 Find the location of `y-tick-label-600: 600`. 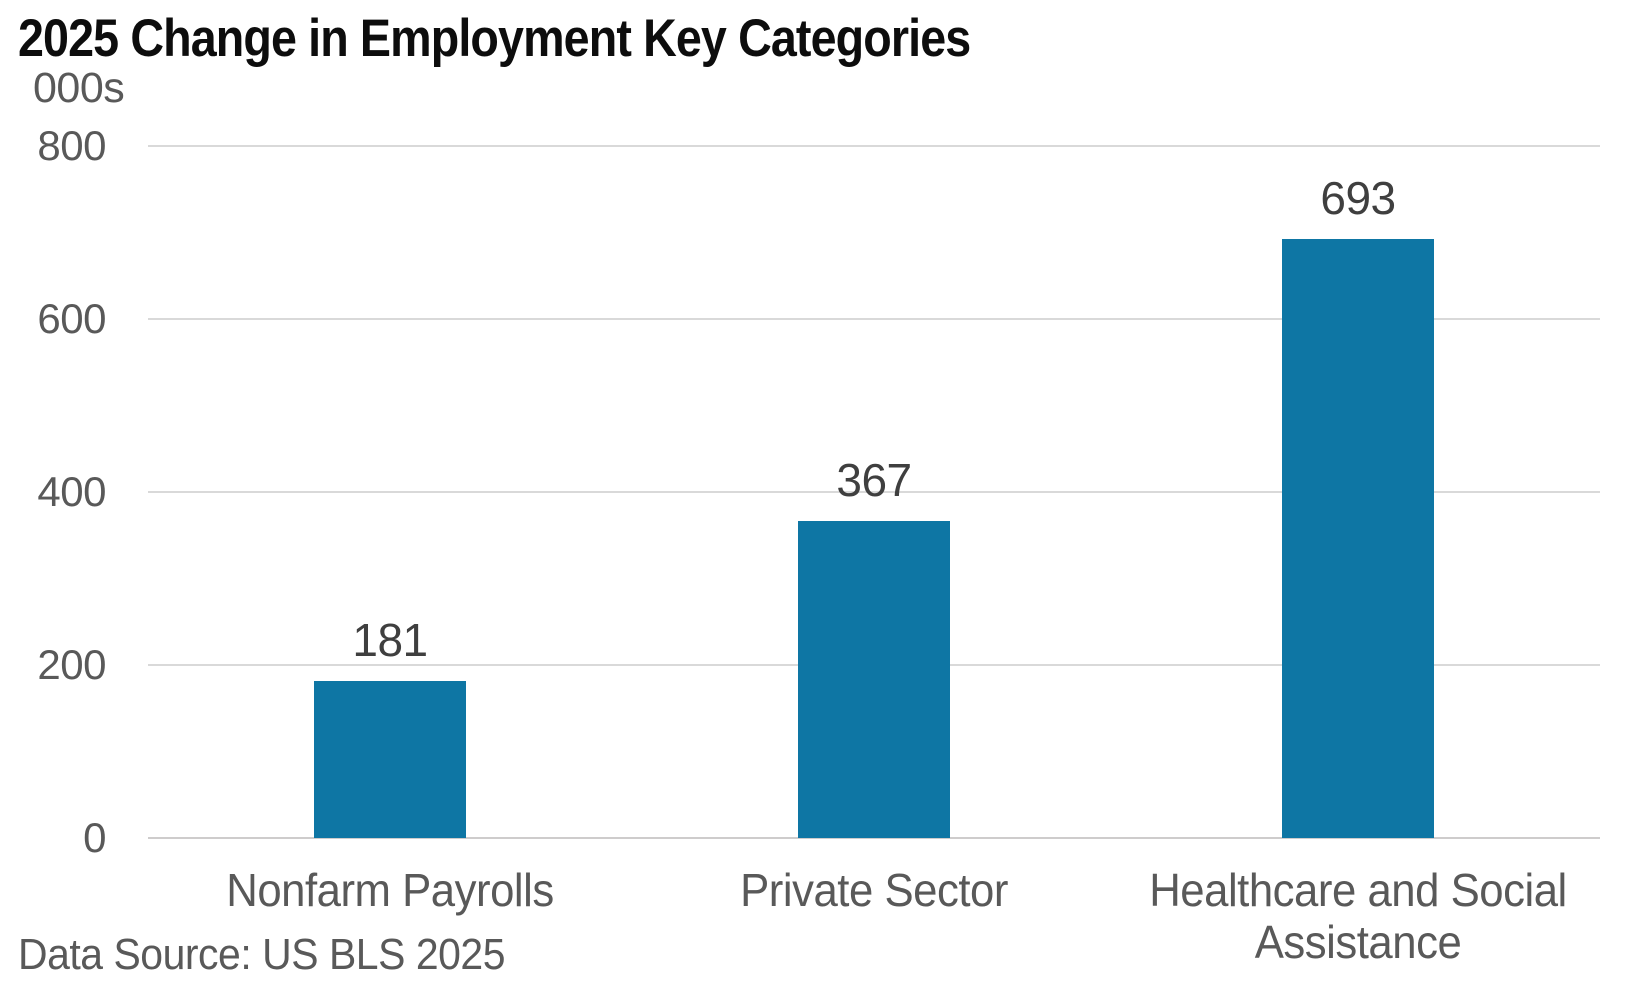

y-tick-label-600: 600 is located at coordinates (71, 318).